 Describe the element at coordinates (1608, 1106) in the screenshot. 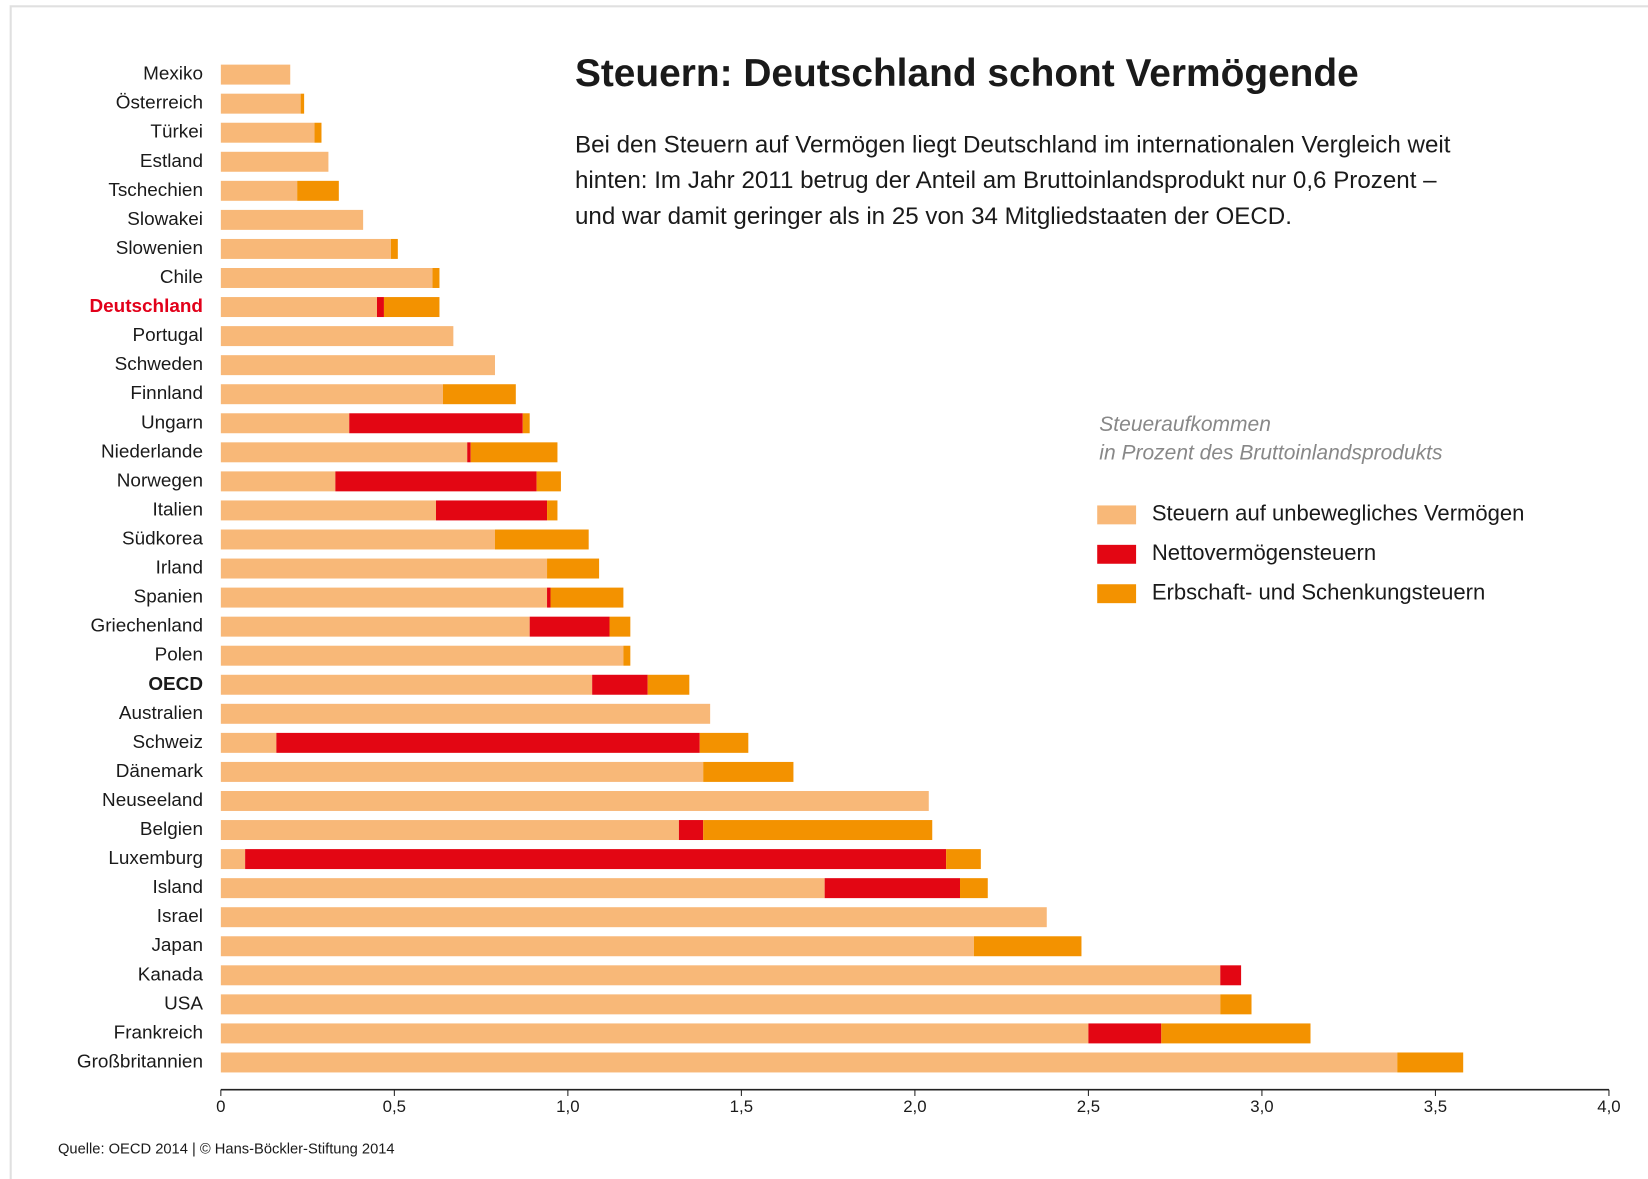

I see `x-tick-label: 4,0` at that location.